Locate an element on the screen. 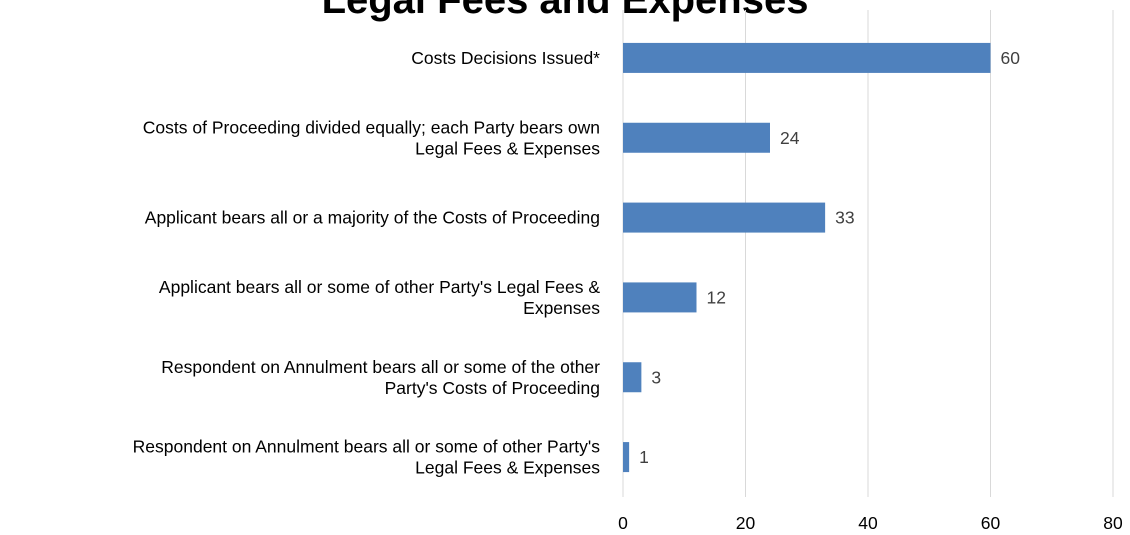  chart-title: Legal Fees and Expenses is located at coordinates (565, 11).